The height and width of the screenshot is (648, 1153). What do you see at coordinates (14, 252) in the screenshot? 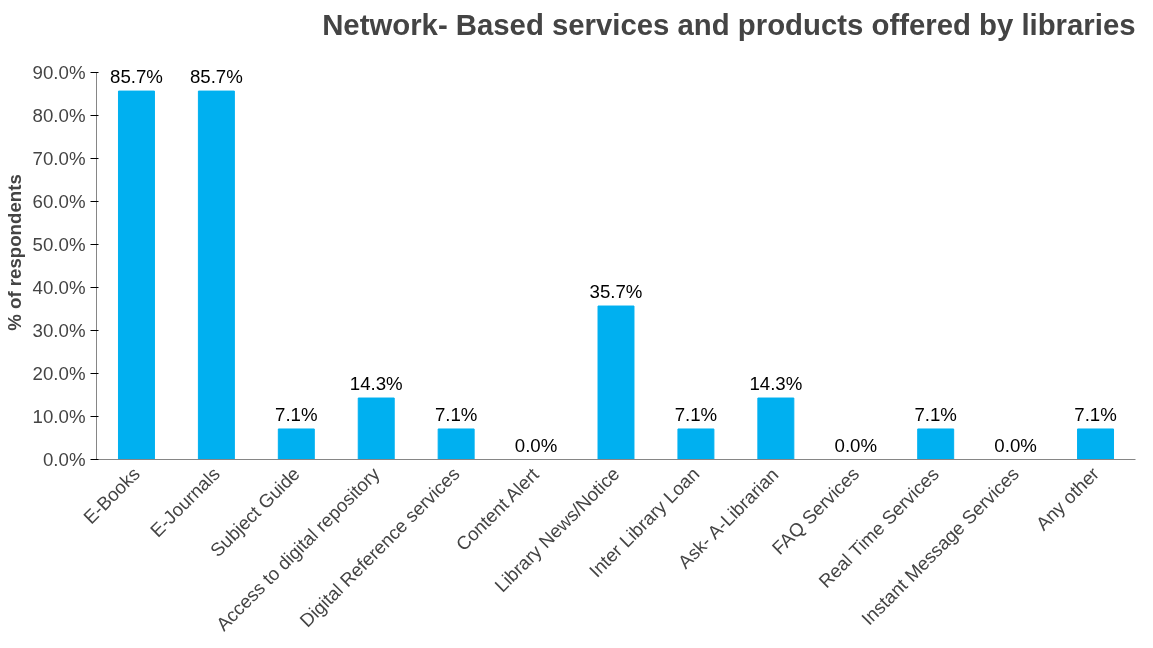
I see `y-axis-title: % of respondents` at bounding box center [14, 252].